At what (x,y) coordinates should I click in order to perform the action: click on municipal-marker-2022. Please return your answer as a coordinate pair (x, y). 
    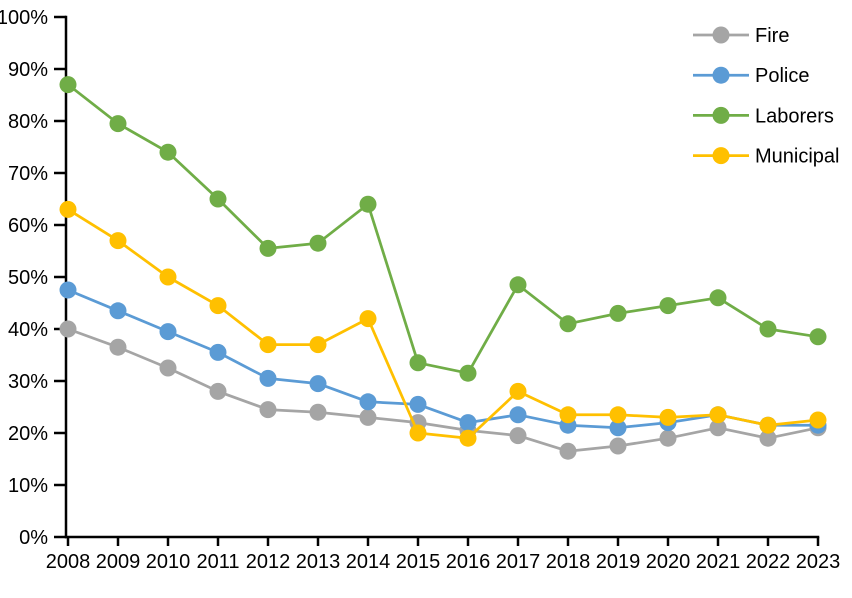
    Looking at the image, I should click on (768, 425).